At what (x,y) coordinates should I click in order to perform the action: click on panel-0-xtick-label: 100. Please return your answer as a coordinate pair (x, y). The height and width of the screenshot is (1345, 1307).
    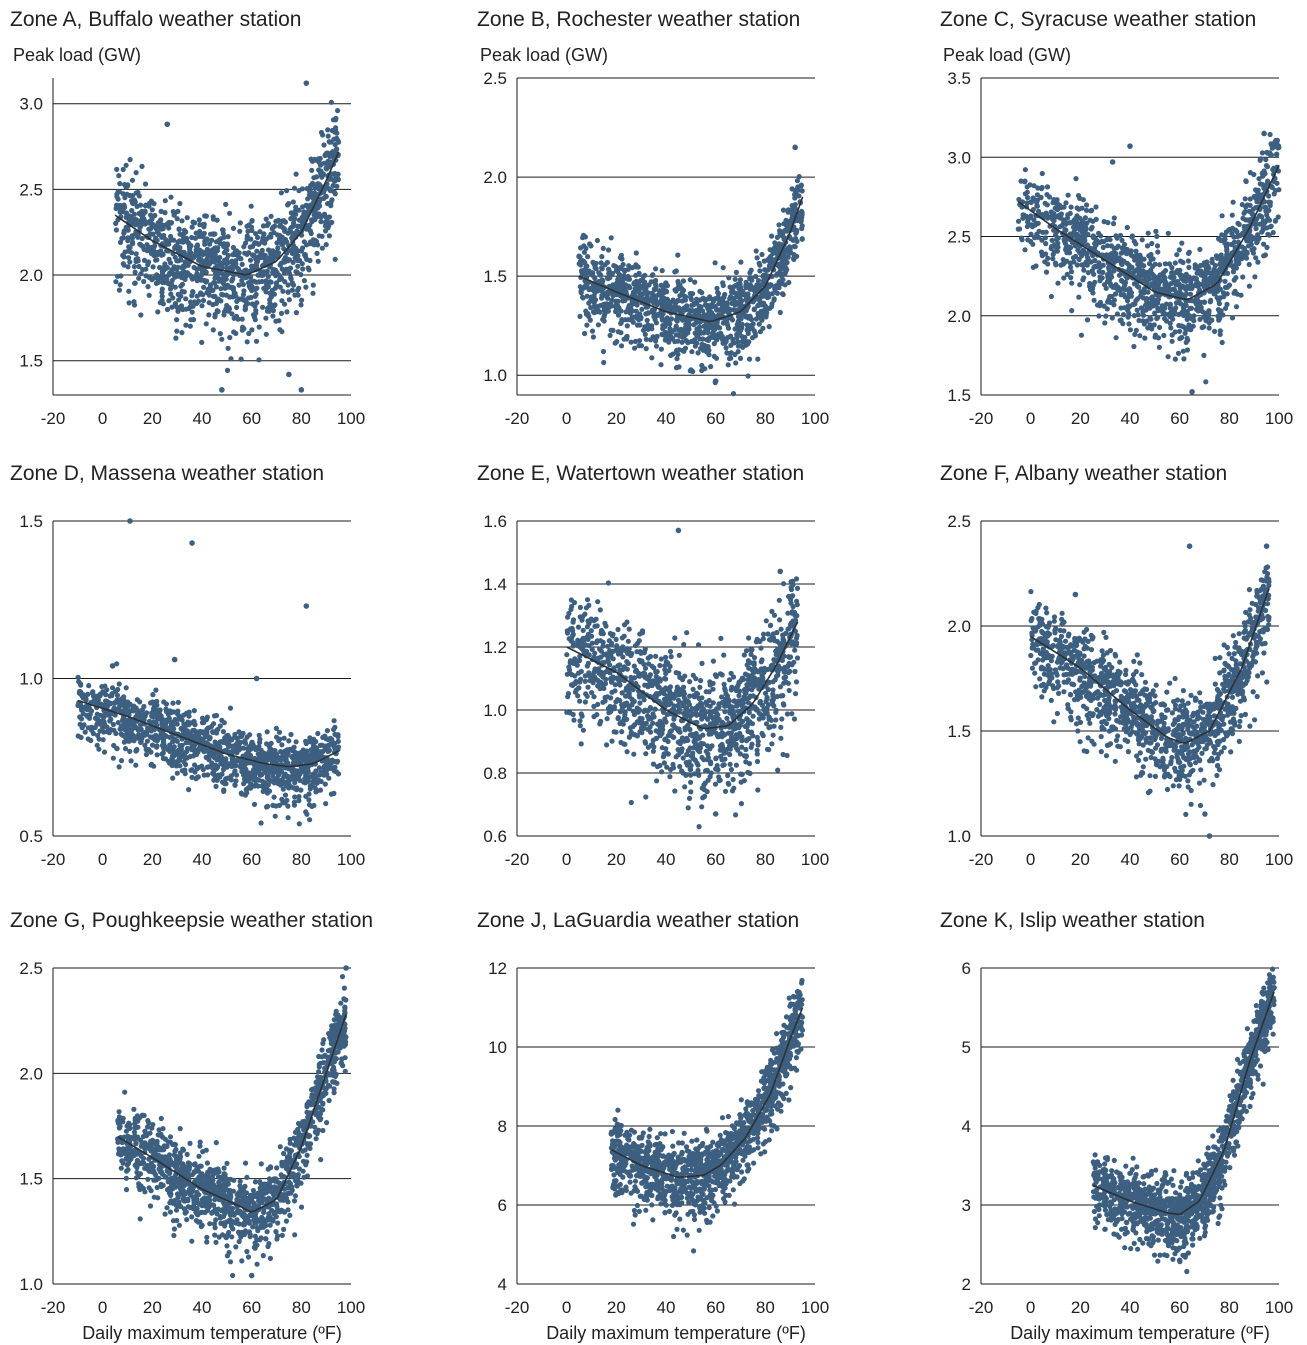
    Looking at the image, I should click on (351, 418).